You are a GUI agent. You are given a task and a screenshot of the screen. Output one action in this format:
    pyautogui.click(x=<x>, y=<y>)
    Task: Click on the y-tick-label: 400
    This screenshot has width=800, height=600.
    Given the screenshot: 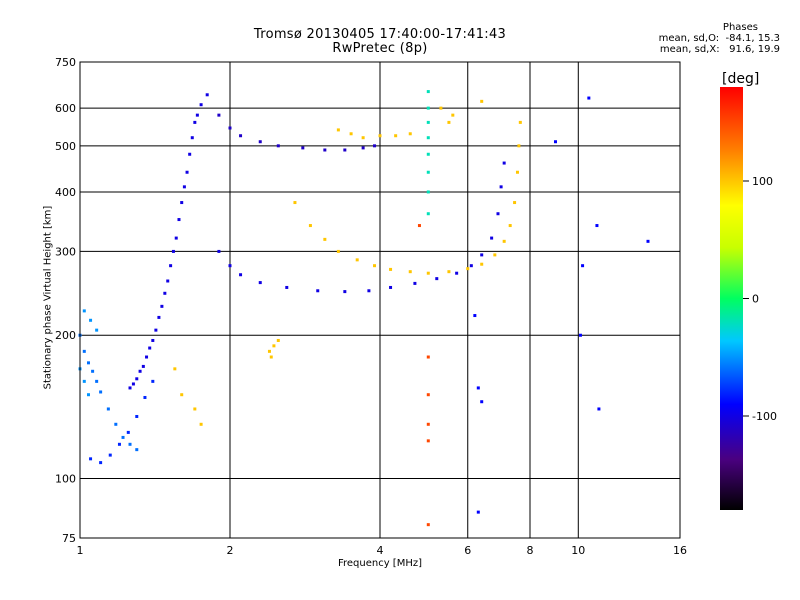 What is the action you would take?
    pyautogui.click(x=65, y=192)
    